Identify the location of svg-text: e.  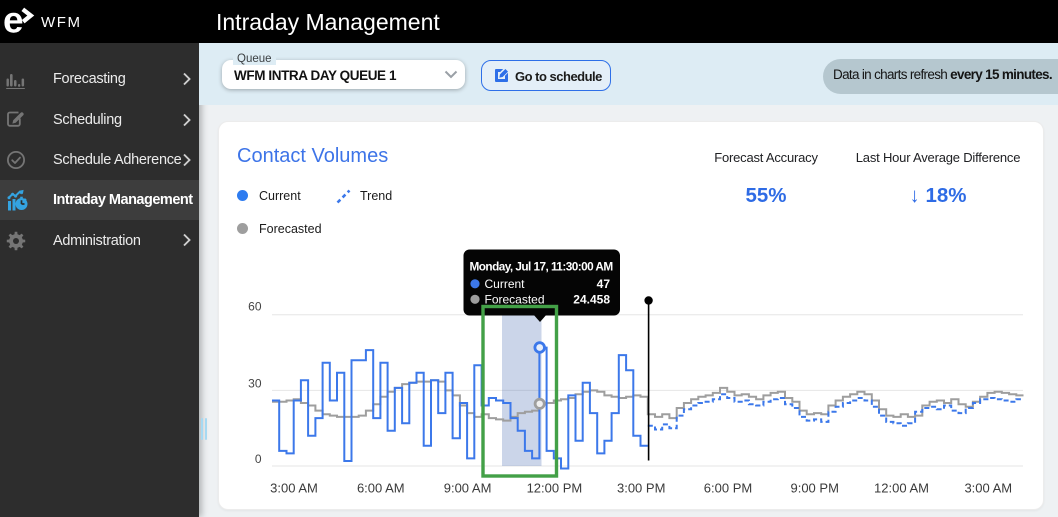
(13, 18).